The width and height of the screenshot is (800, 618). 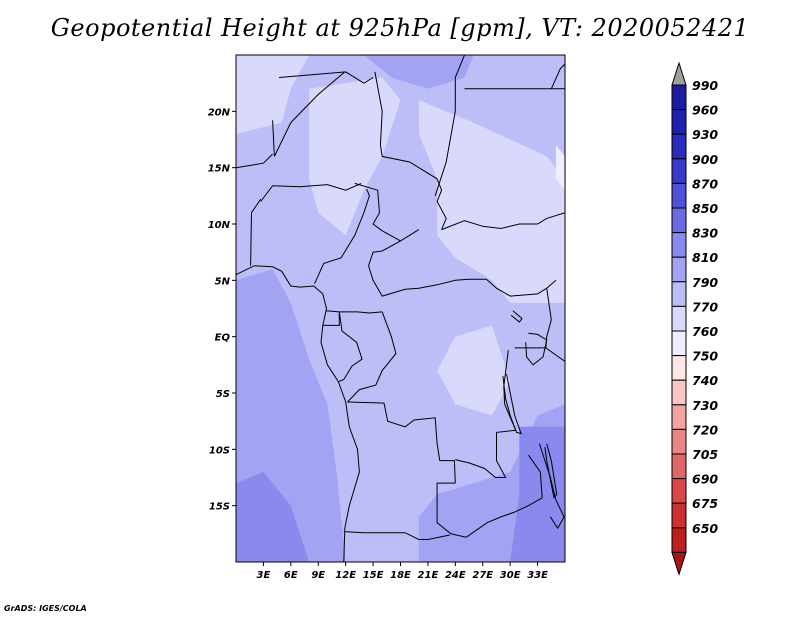 I want to click on colorbar-label-690: 690, so click(x=705, y=479).